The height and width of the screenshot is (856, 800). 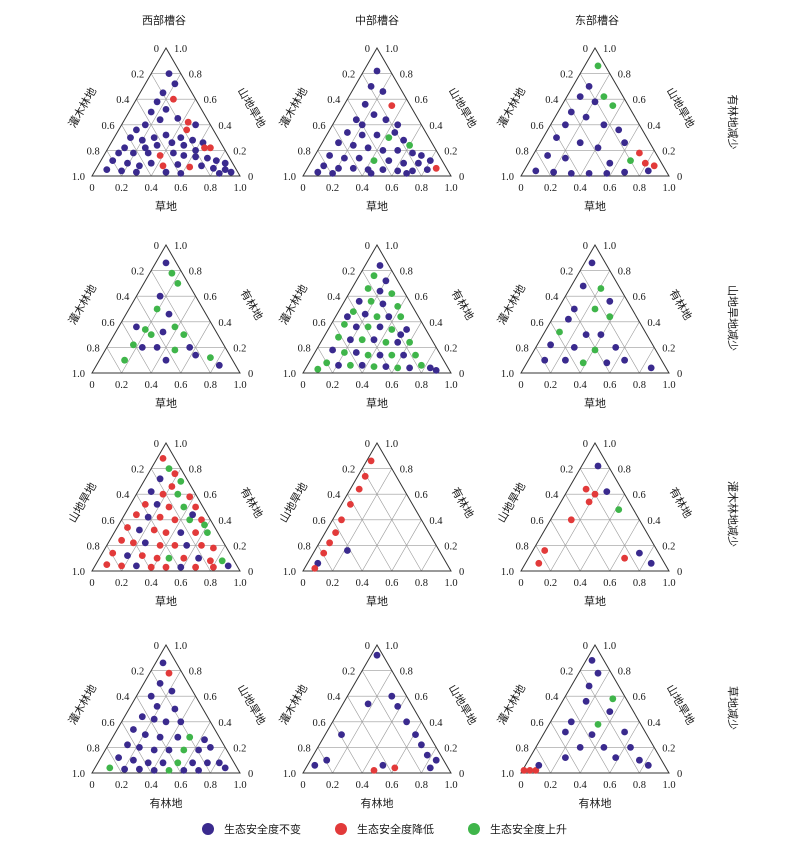 I want to click on row-label-grass: 草地减少, so click(x=732, y=708).